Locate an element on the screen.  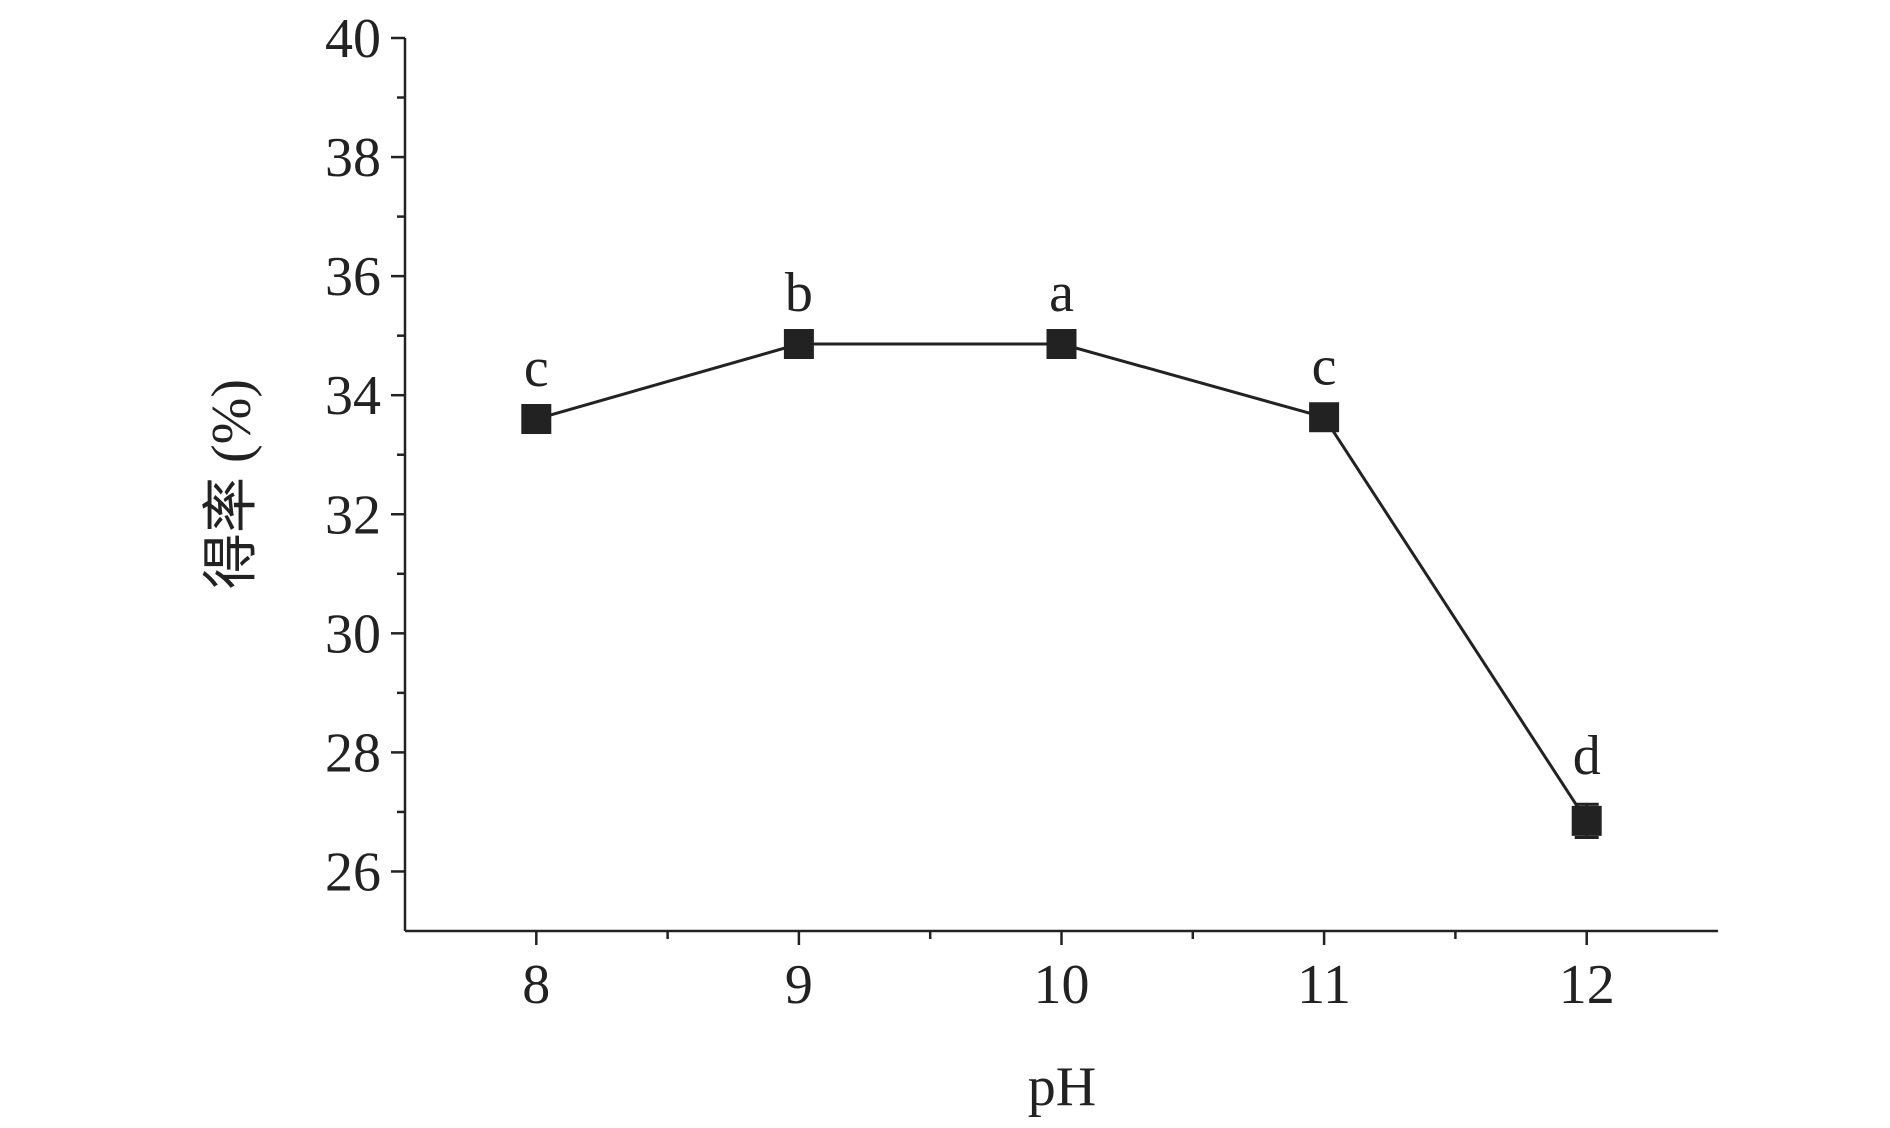
x-tick-label: 10 is located at coordinates (1062, 985).